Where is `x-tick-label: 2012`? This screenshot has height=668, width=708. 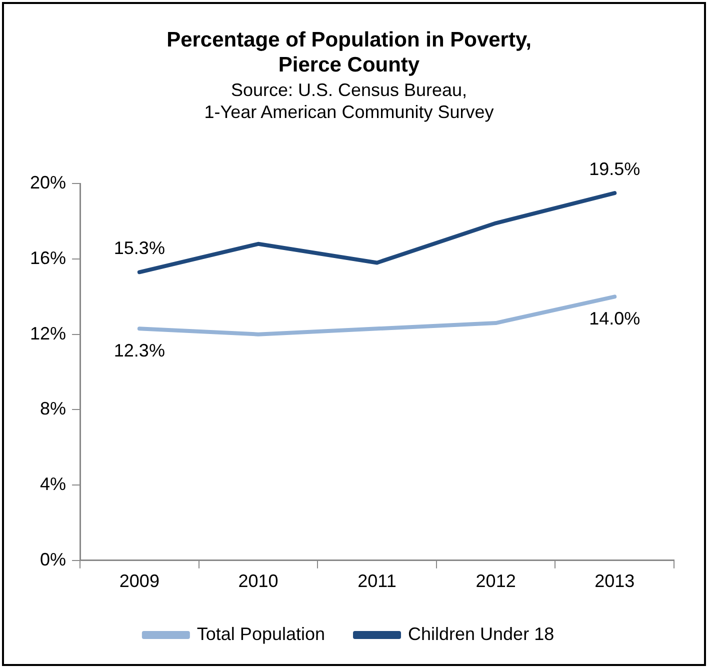
x-tick-label: 2012 is located at coordinates (496, 581).